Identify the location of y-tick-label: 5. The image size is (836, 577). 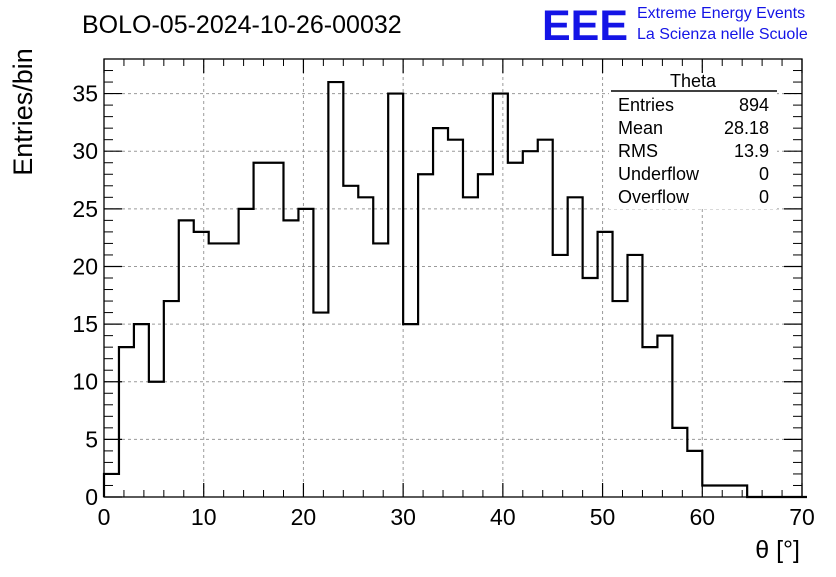
(91, 439).